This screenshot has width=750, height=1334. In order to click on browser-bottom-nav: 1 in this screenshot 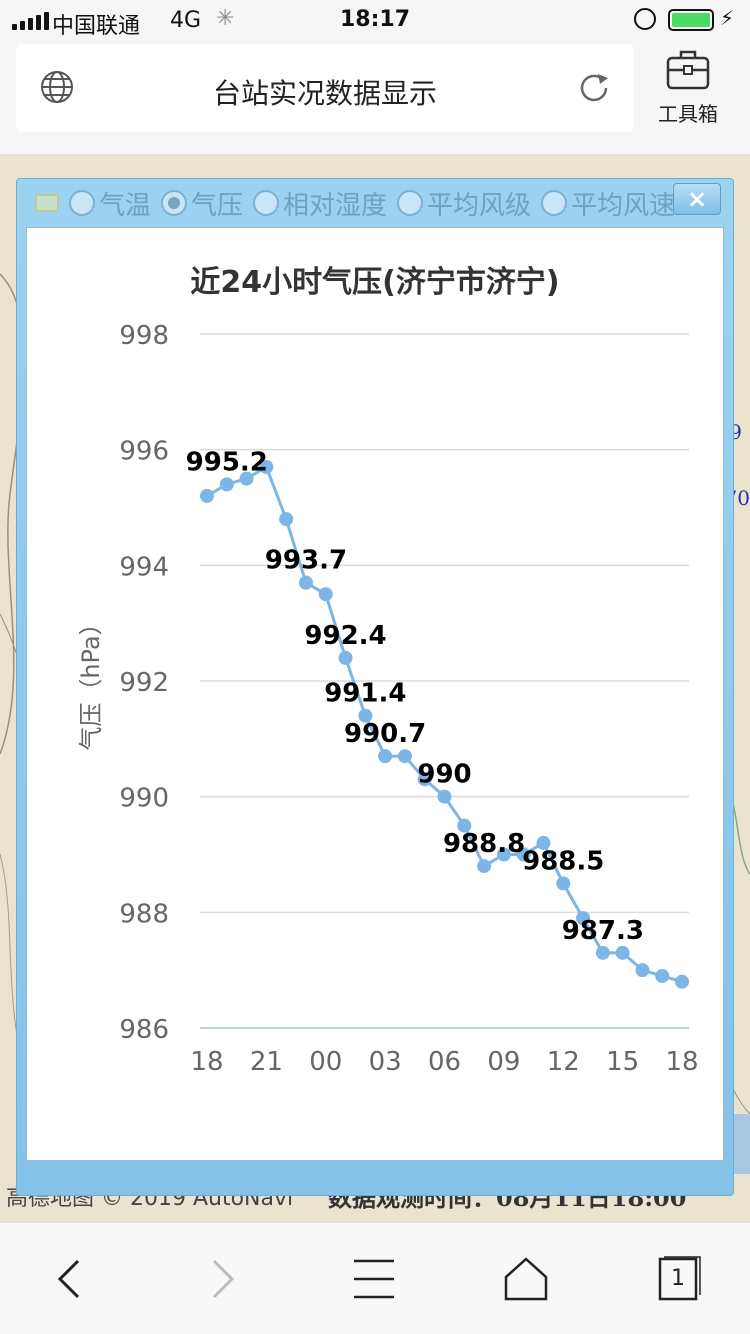, I will do `click(375, 1278)`.